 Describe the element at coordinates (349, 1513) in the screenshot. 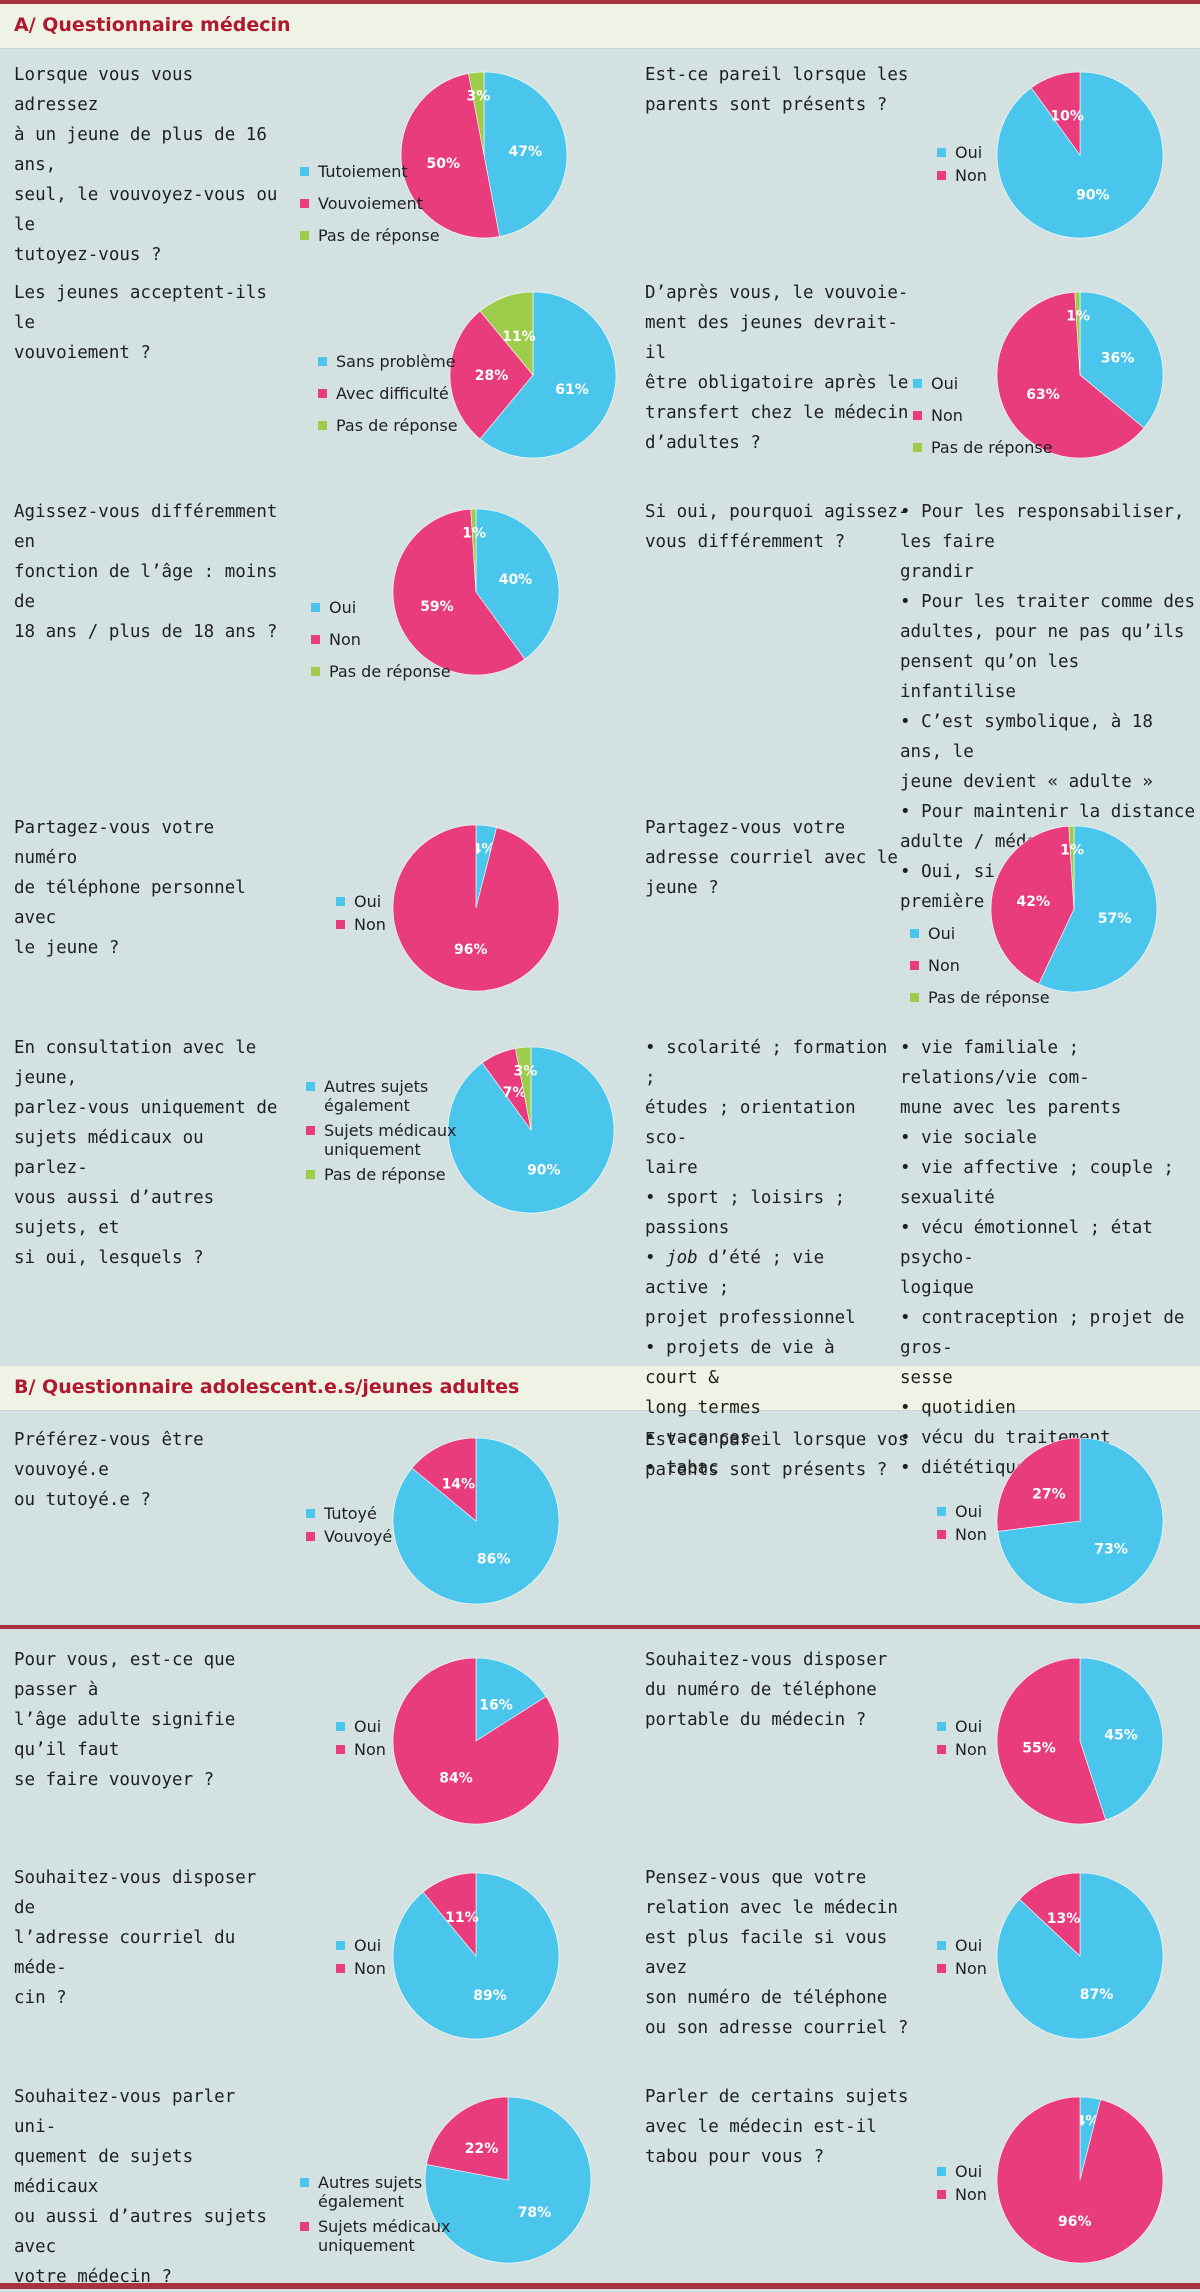

I see `legend-item: Tutoyé` at that location.